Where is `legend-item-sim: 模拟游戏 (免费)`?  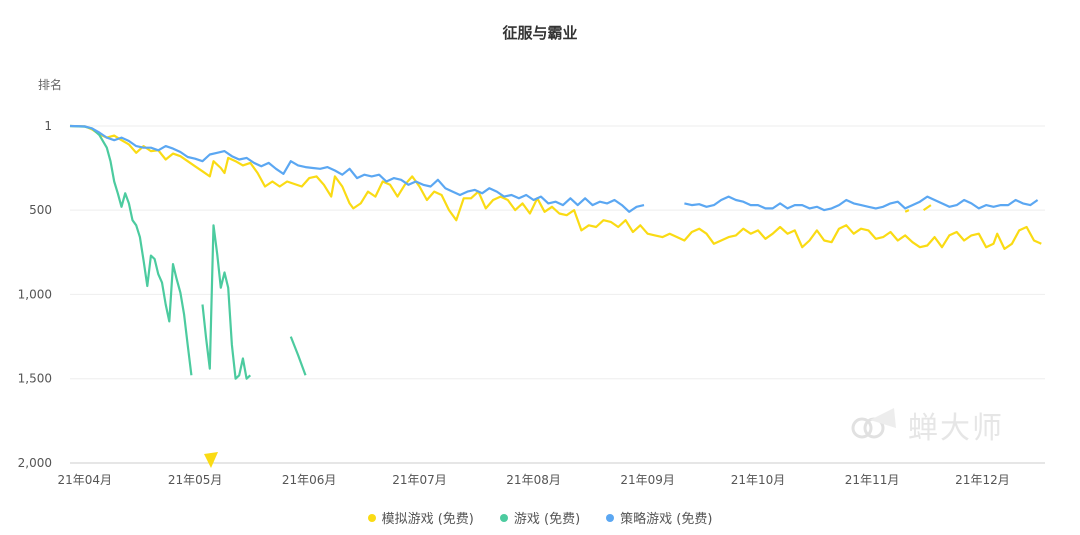
legend-item-sim: 模拟游戏 (免费) is located at coordinates (420, 517).